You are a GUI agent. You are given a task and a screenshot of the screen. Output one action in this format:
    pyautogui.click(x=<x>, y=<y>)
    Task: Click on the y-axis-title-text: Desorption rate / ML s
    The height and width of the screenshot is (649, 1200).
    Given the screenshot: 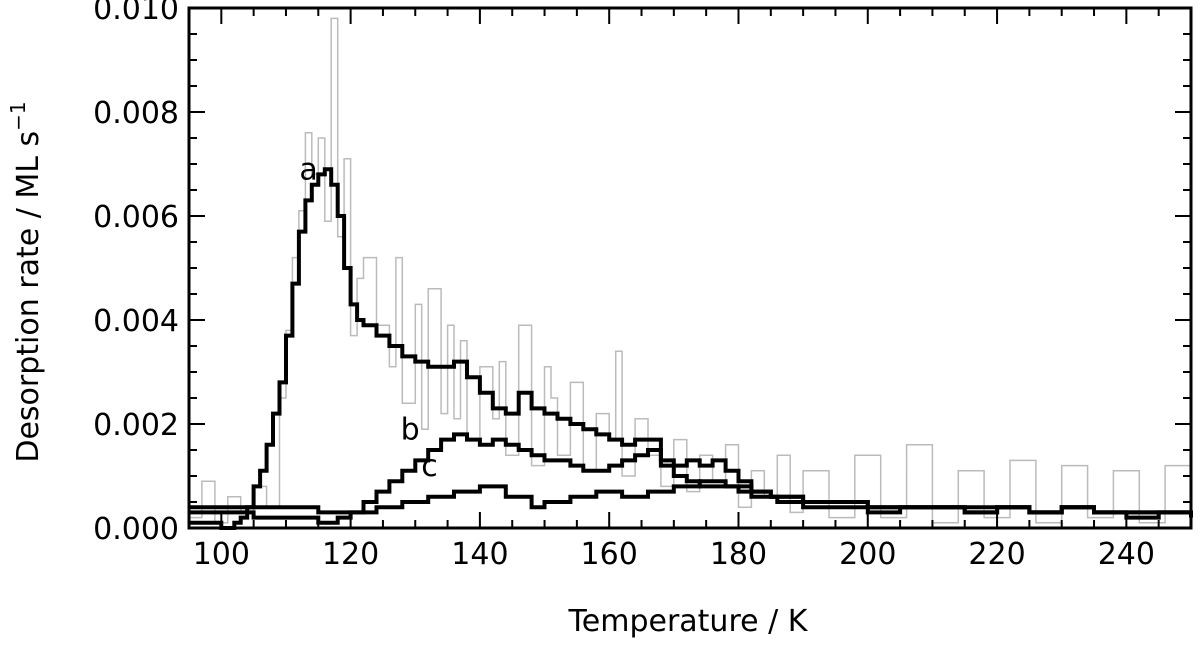 What is the action you would take?
    pyautogui.click(x=28, y=297)
    